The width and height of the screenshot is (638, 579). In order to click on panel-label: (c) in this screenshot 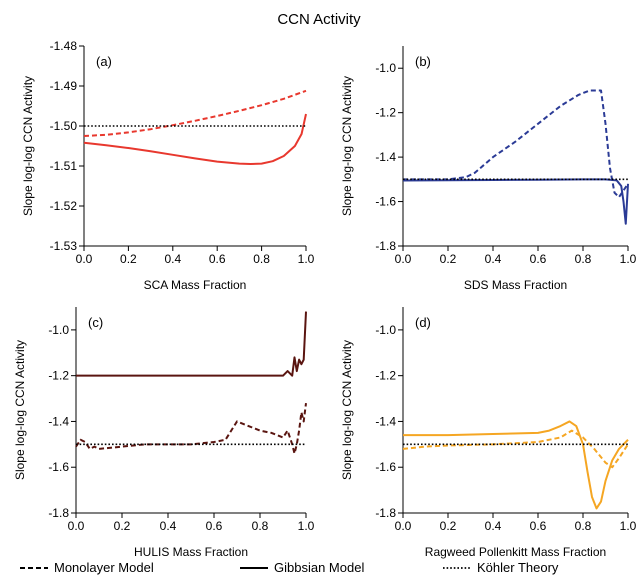, I will do `click(95, 322)`.